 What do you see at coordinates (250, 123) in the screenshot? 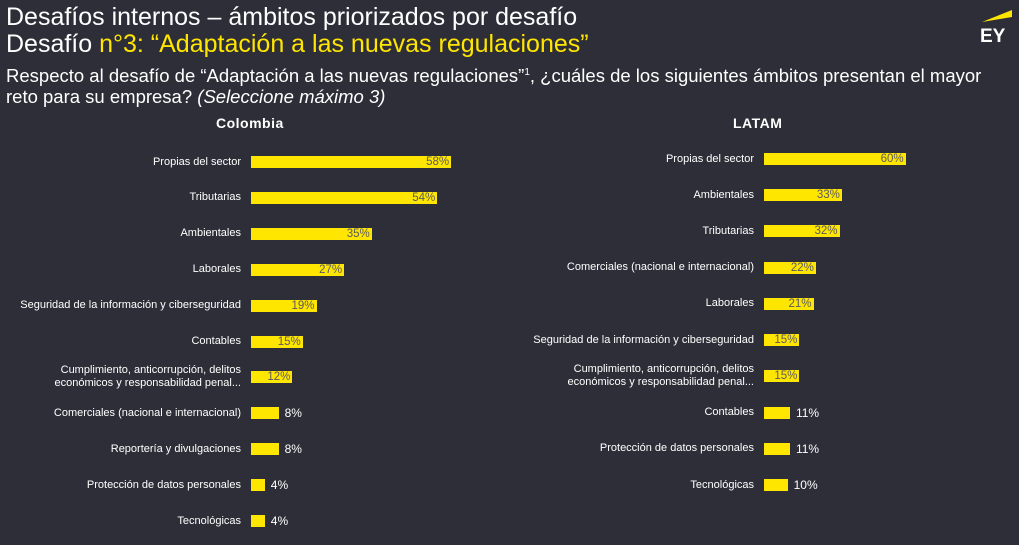
I see `chart-title-colombia: Colombia` at bounding box center [250, 123].